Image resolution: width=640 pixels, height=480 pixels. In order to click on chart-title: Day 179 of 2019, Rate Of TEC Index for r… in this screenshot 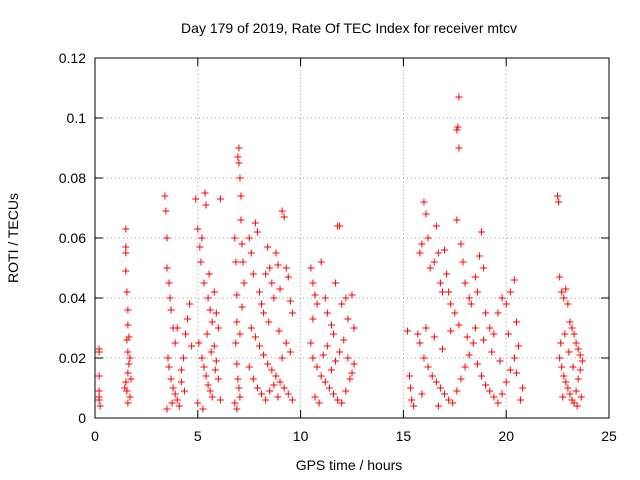, I will do `click(349, 28)`.